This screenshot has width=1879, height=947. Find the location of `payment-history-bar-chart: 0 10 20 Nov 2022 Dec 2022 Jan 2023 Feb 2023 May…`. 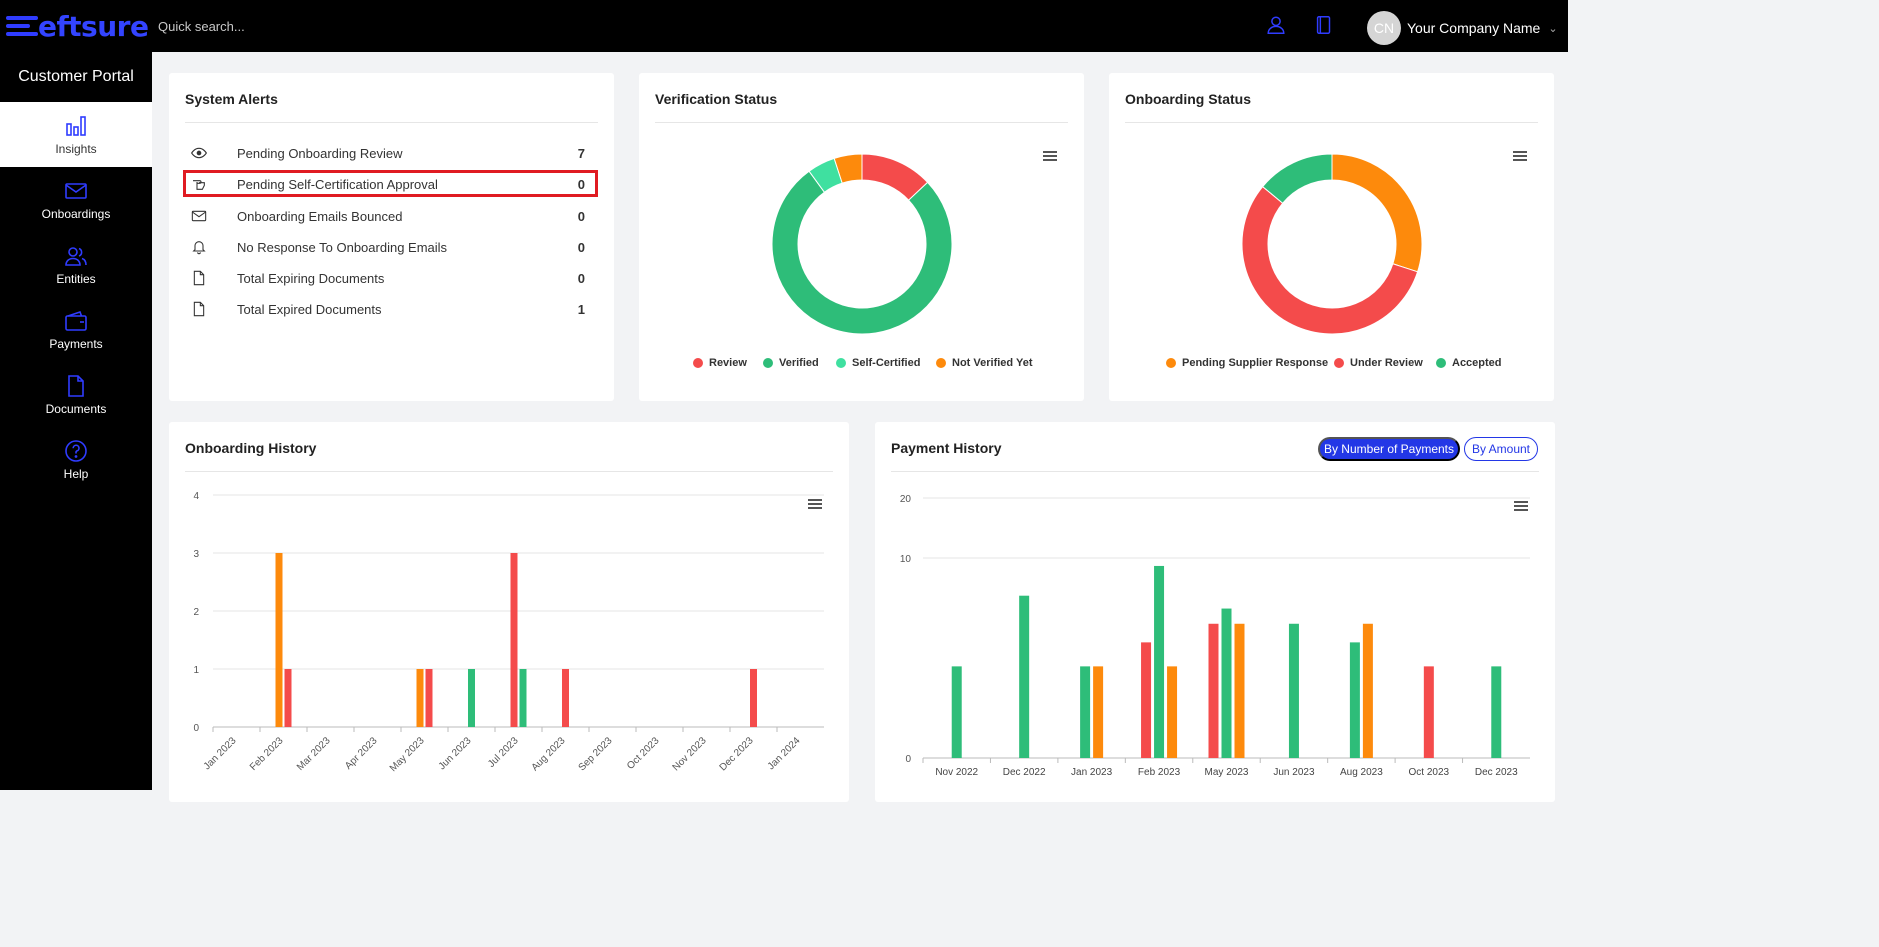

payment-history-bar-chart: 0 10 20 Nov 2022 Dec 2022 Jan 2023 Feb 2023 May… is located at coordinates (1215, 636).